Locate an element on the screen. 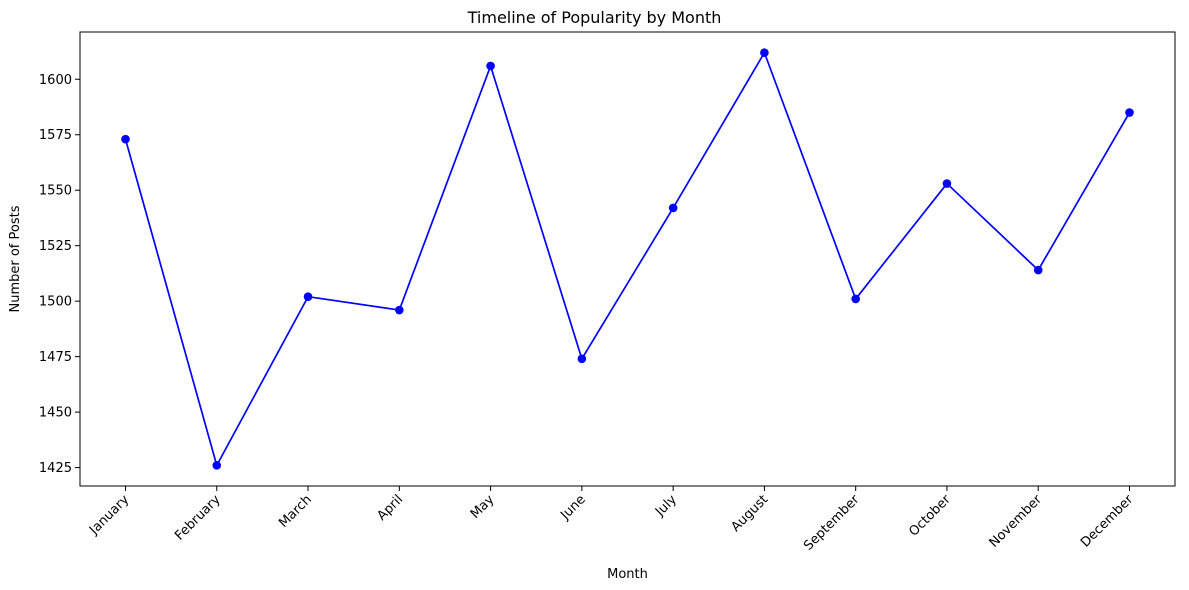  x-tick-label: February is located at coordinates (198, 518).